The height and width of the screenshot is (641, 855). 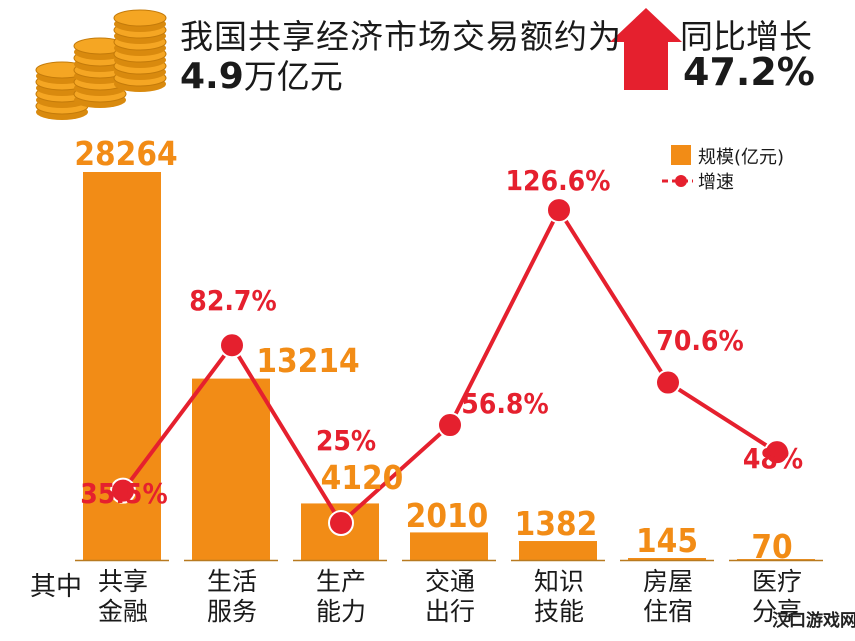 I want to click on bar-value-label-1: 28264, so click(x=125, y=153).